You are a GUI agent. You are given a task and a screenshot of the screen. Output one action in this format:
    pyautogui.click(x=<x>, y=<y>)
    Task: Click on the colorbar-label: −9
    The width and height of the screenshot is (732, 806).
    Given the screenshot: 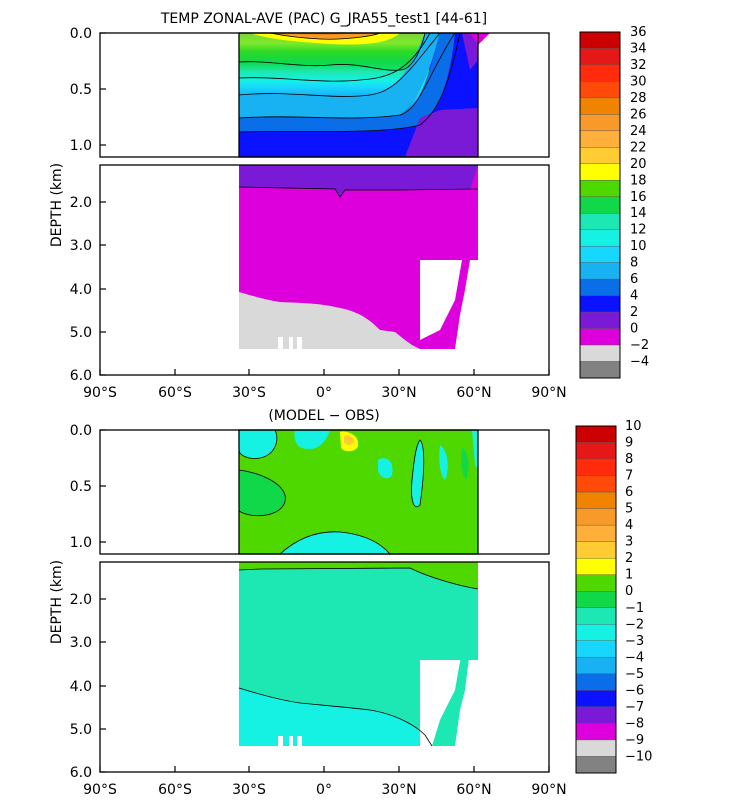 What is the action you would take?
    pyautogui.click(x=634, y=740)
    